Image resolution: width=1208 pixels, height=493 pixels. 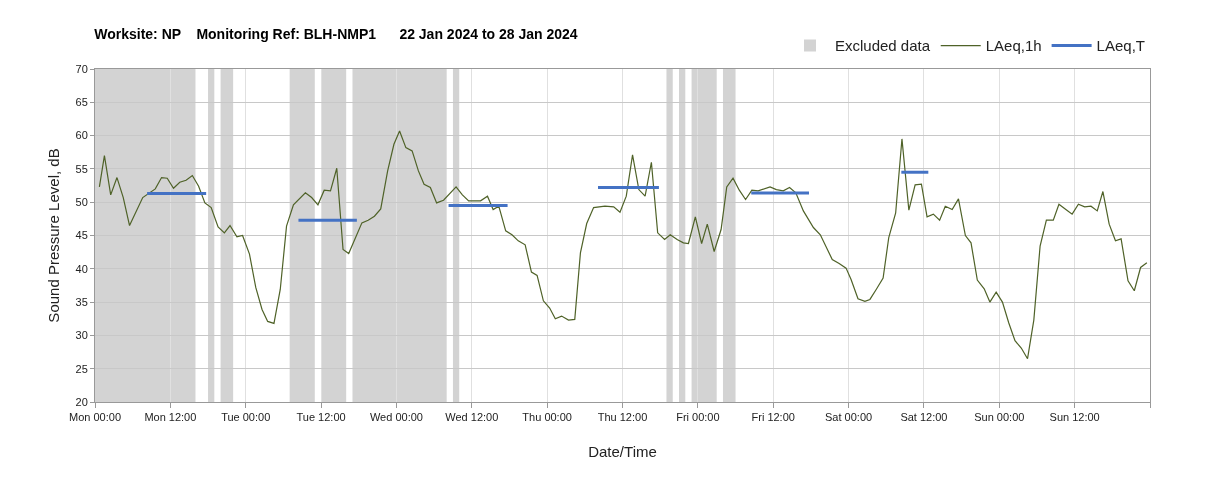 I want to click on x-tick-label: Sun 12:00, so click(x=1074, y=417).